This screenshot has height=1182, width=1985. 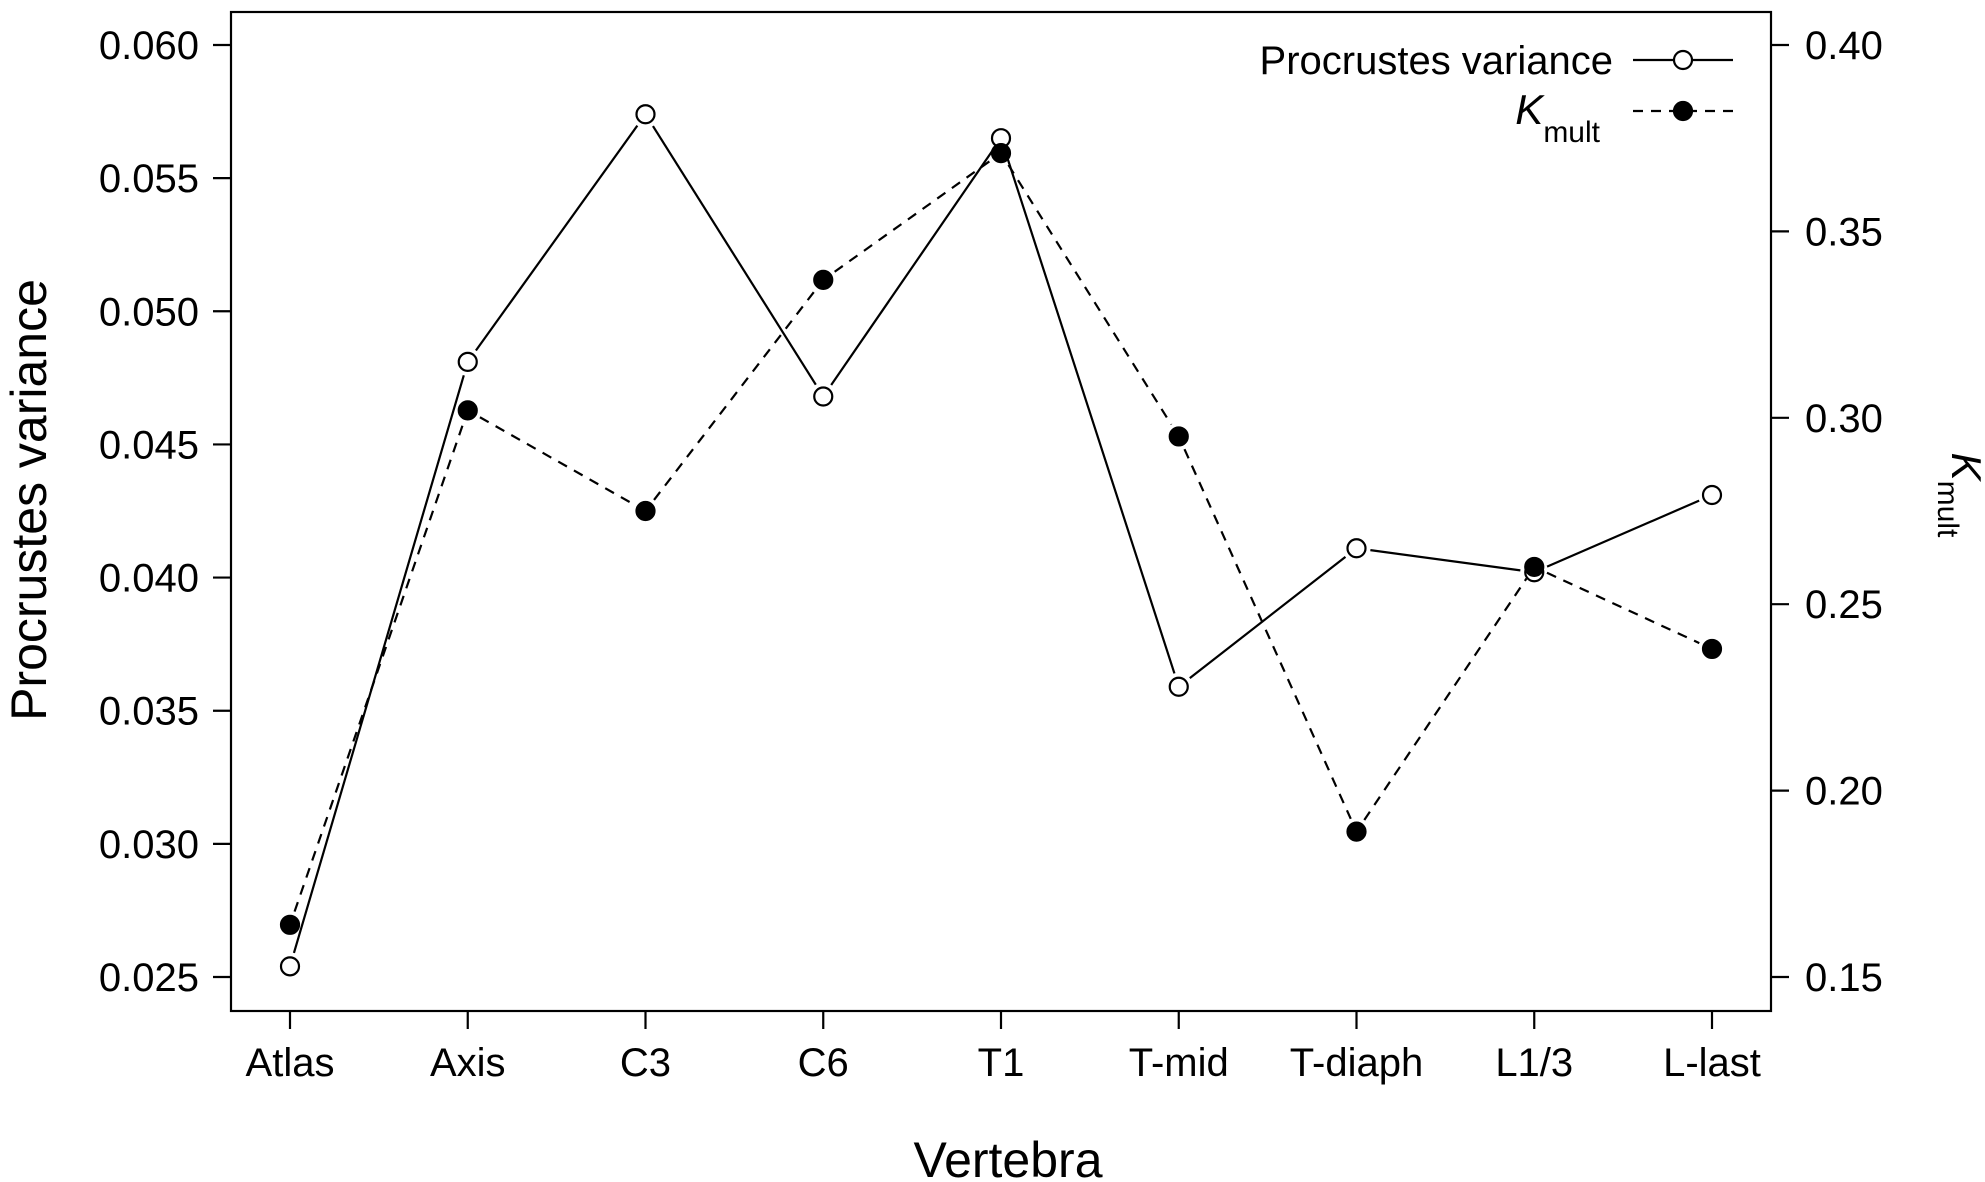 What do you see at coordinates (1530, 109) in the screenshot?
I see `legend-label-kmult-base: K` at bounding box center [1530, 109].